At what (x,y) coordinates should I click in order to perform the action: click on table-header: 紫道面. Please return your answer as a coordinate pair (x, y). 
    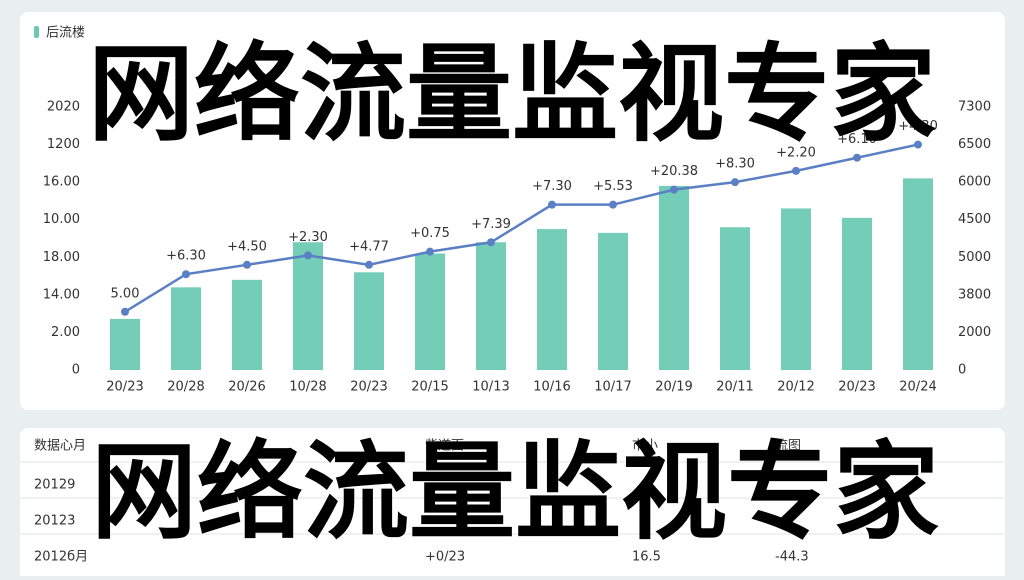
    Looking at the image, I should click on (444, 446).